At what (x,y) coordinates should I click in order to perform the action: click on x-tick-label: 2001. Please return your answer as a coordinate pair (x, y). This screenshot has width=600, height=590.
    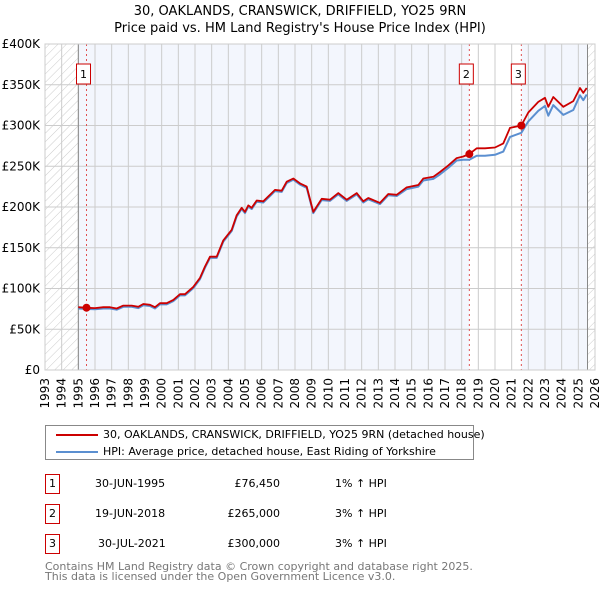
    Looking at the image, I should click on (178, 393).